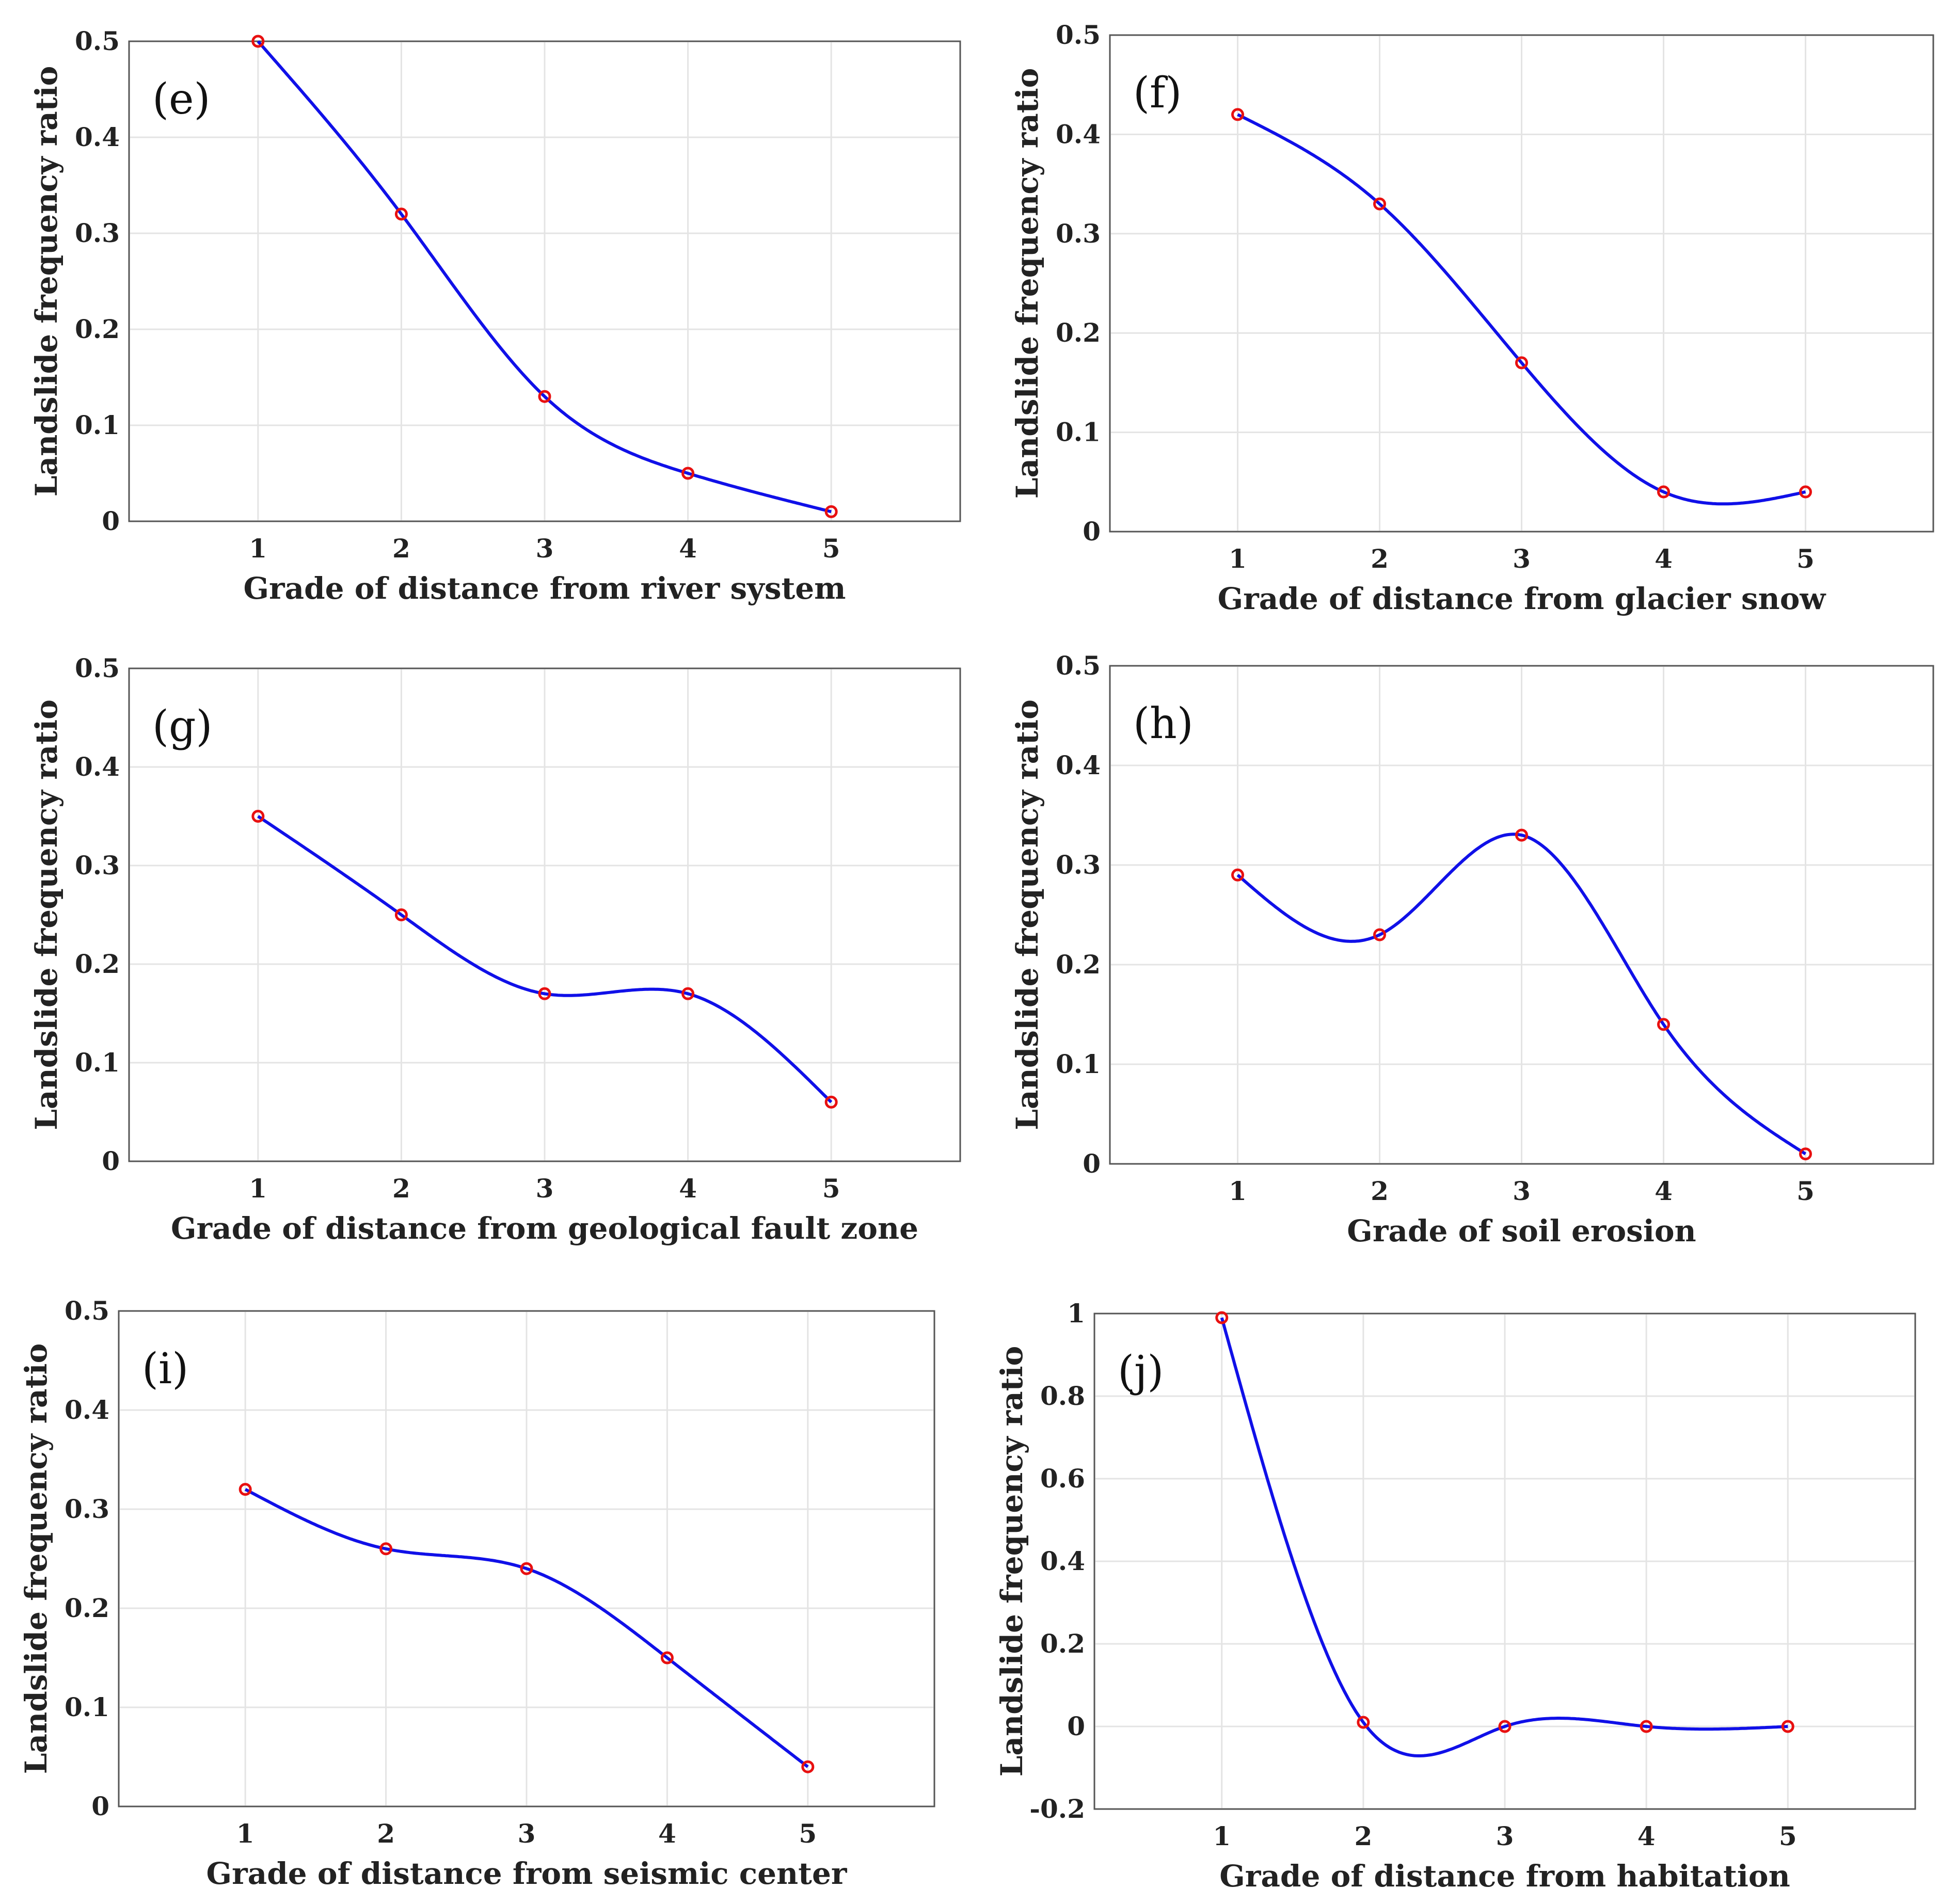  I want to click on y-tick-label: 1, so click(1076, 1313).